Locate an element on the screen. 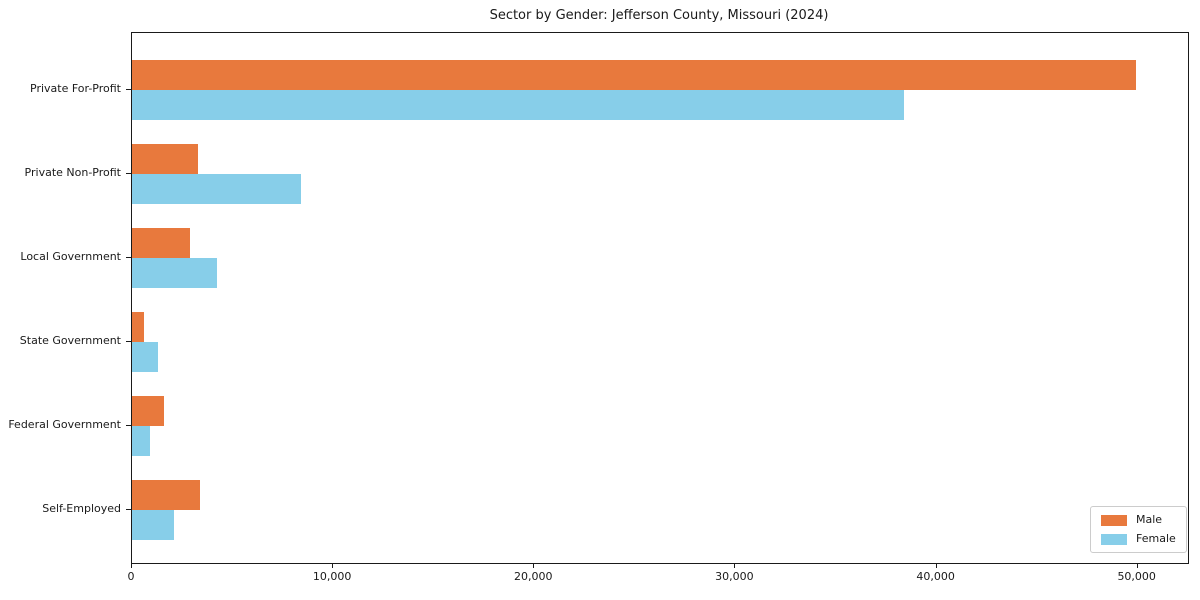  x-tick-label: 50,000 is located at coordinates (1136, 576).